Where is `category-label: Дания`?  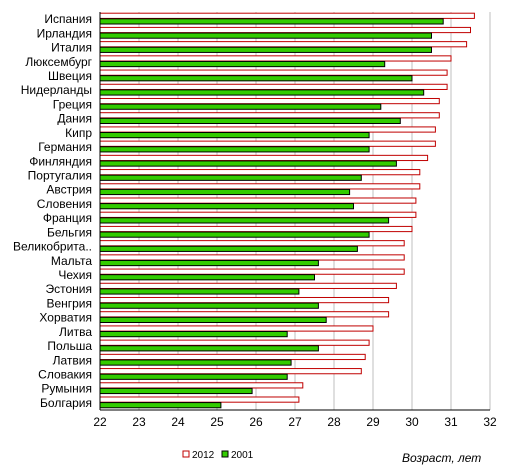
category-label: Дания is located at coordinates (74, 119).